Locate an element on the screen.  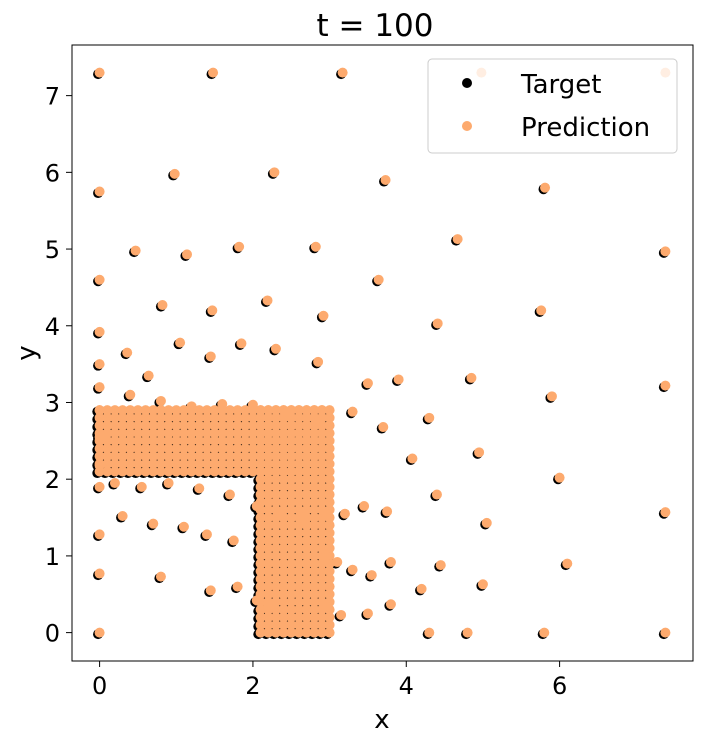
legend-marker-prediction is located at coordinates (467, 126).